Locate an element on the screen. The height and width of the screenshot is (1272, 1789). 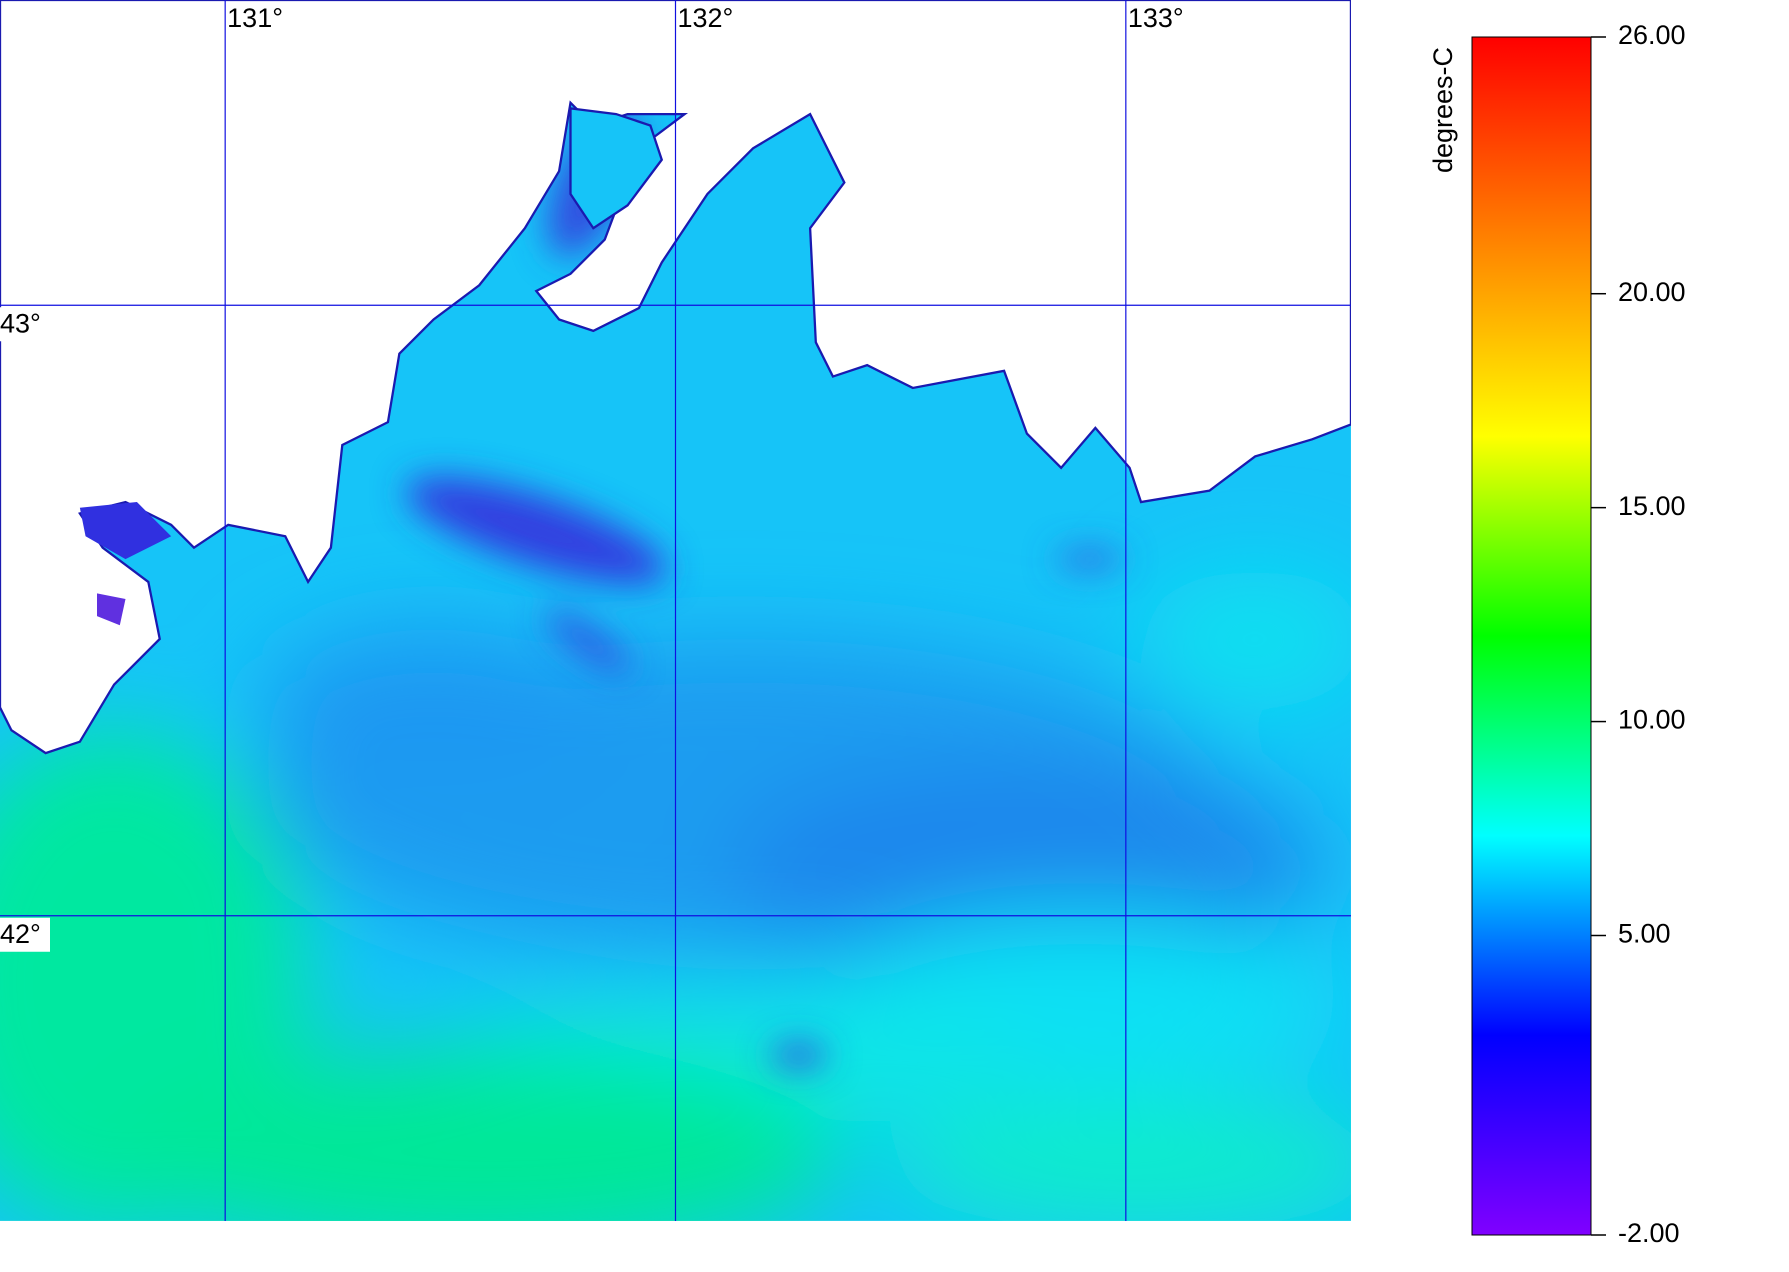
colorbar-label: degrees-C is located at coordinates (1443, 110).